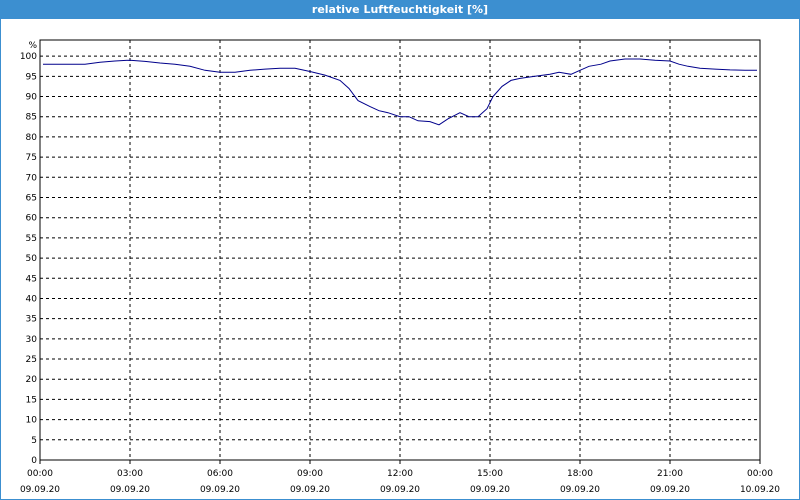  What do you see at coordinates (130, 474) in the screenshot?
I see `x-tick-time: 03:00` at bounding box center [130, 474].